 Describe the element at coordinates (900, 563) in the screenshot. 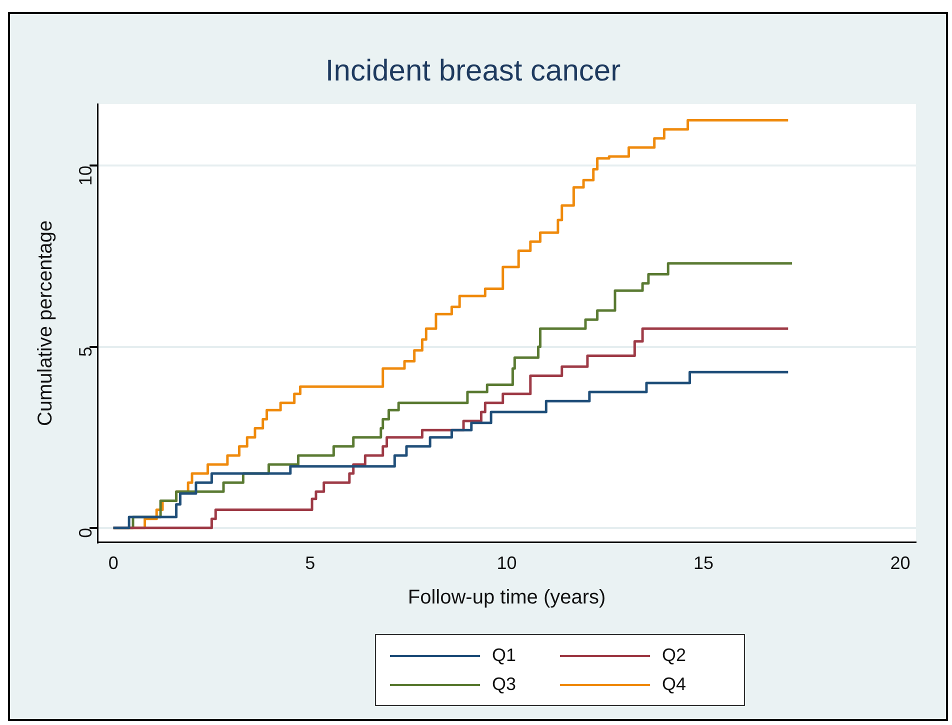

I see `x-tick-label: 20` at that location.